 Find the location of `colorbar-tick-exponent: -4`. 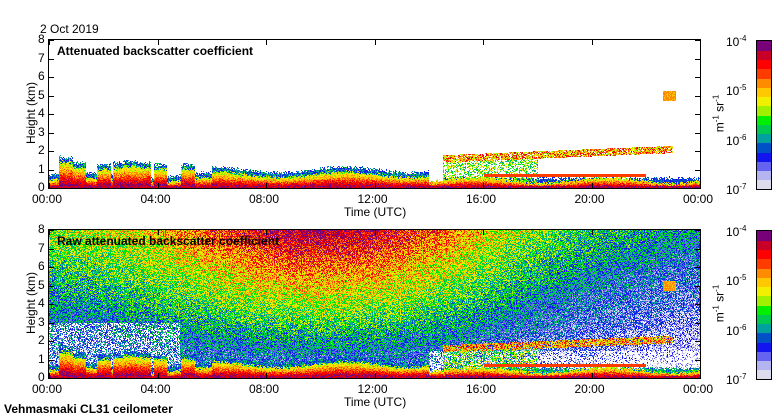

colorbar-tick-exponent: -4 is located at coordinates (743, 38).